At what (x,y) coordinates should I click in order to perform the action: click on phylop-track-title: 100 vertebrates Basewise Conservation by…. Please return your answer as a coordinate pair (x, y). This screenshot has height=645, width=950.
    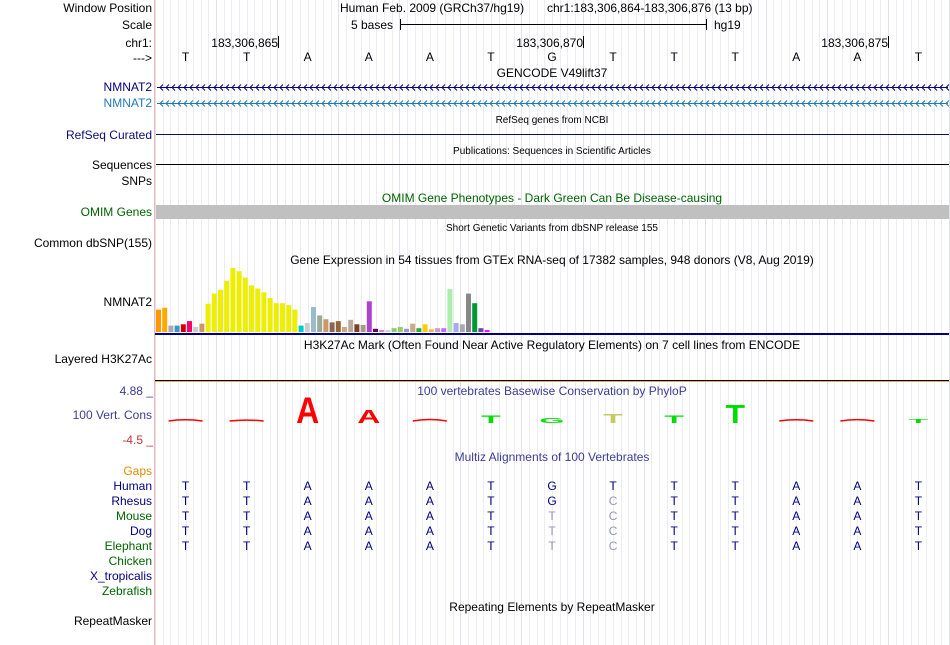
    Looking at the image, I should click on (552, 391).